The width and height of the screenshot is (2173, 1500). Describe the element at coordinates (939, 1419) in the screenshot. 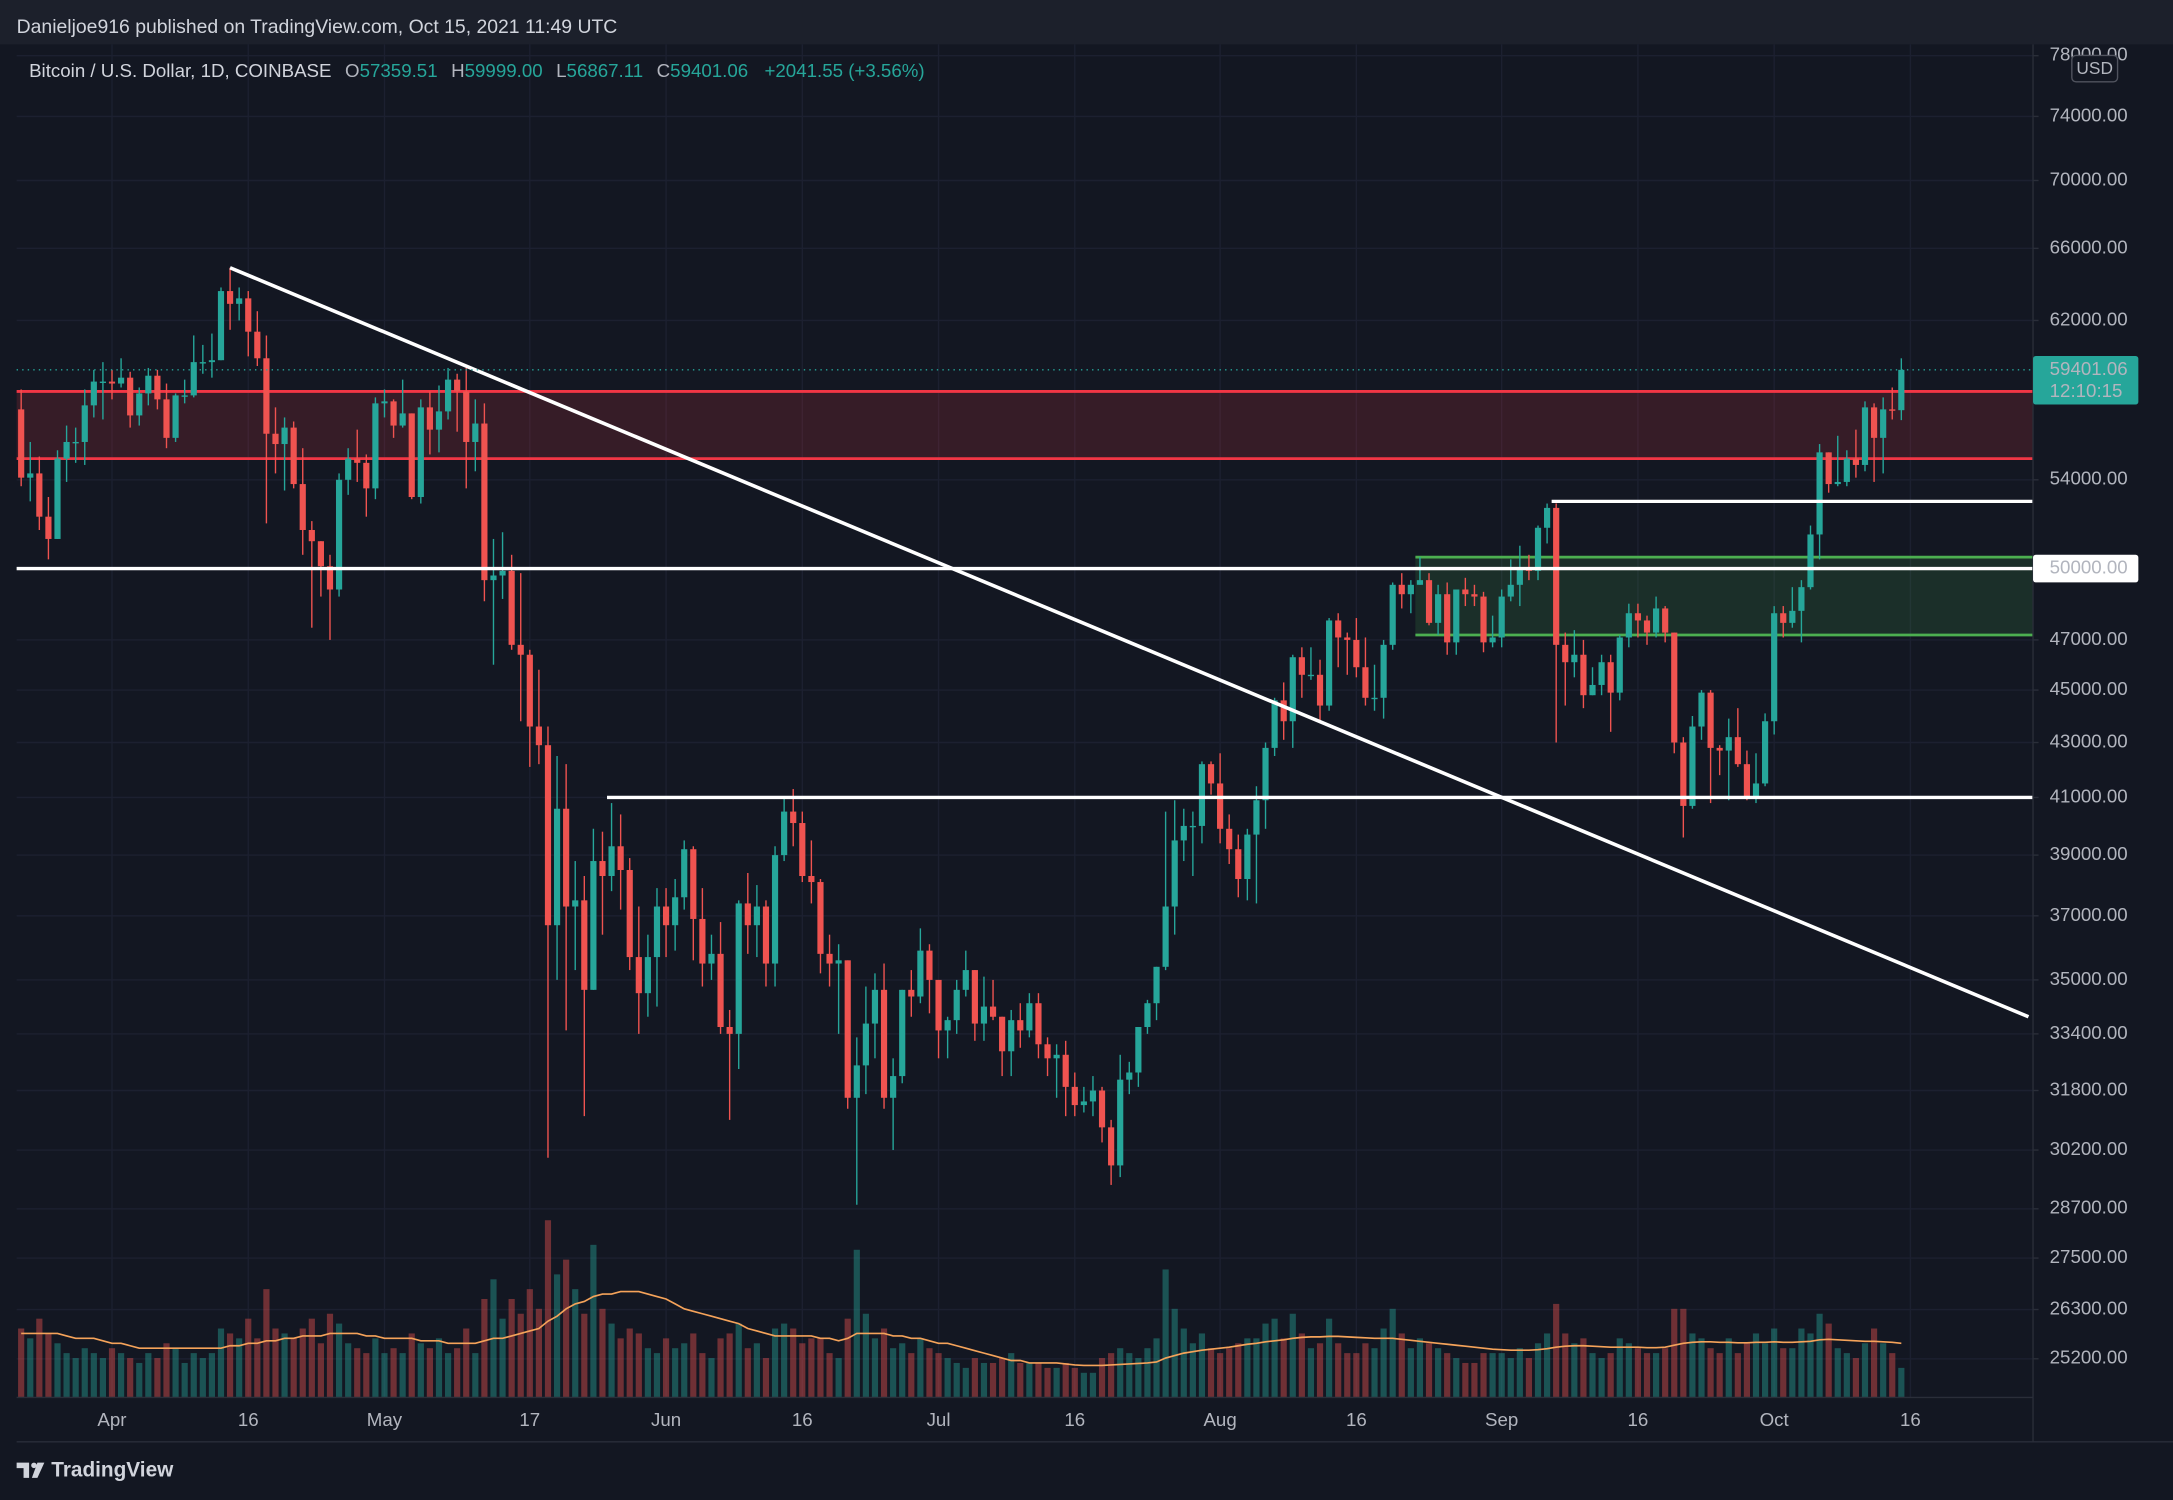

I see `x-tick-label: Jul` at that location.